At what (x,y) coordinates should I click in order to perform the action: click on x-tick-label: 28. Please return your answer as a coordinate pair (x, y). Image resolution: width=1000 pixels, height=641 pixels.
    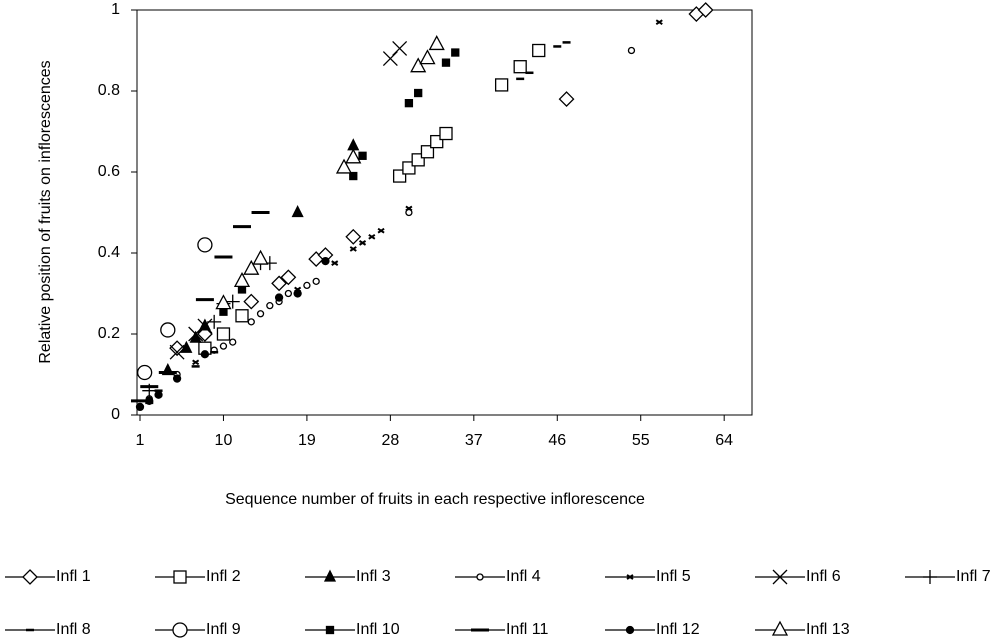
    Looking at the image, I should click on (390, 440).